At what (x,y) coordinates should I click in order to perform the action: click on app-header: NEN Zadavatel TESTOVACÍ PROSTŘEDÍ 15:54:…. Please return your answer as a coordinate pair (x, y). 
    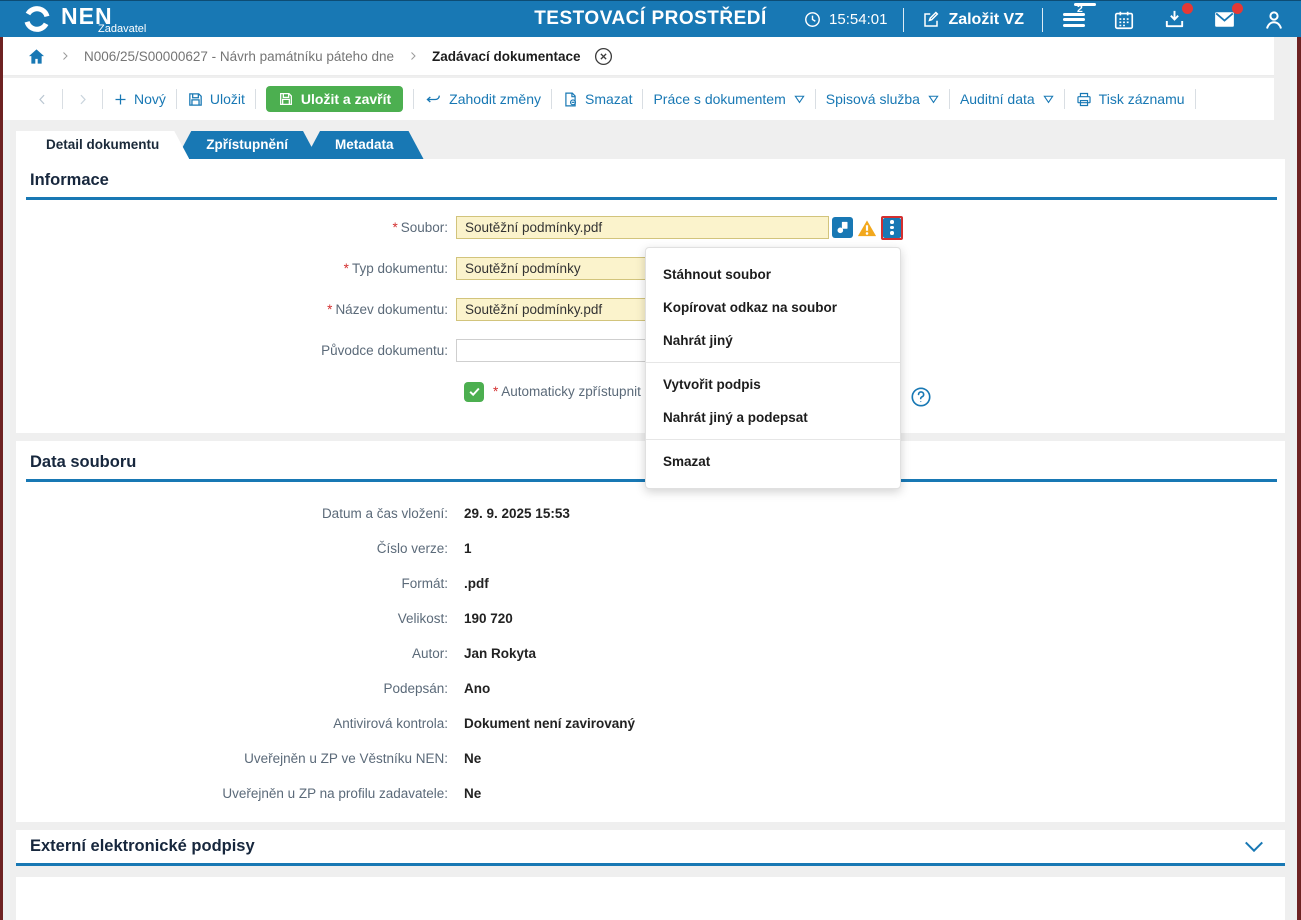
    Looking at the image, I should click on (650, 18).